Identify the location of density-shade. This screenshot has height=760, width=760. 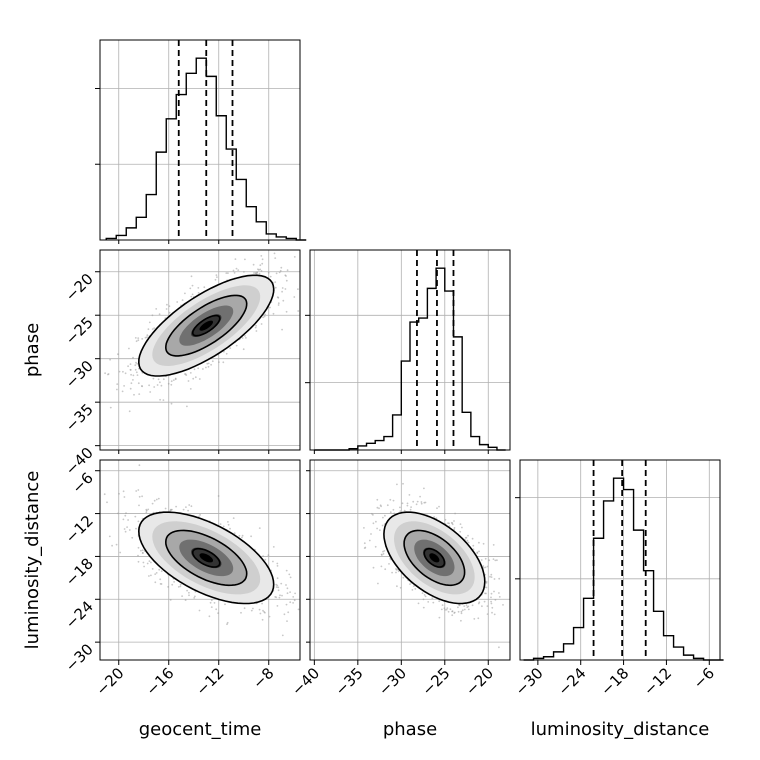
(434, 558).